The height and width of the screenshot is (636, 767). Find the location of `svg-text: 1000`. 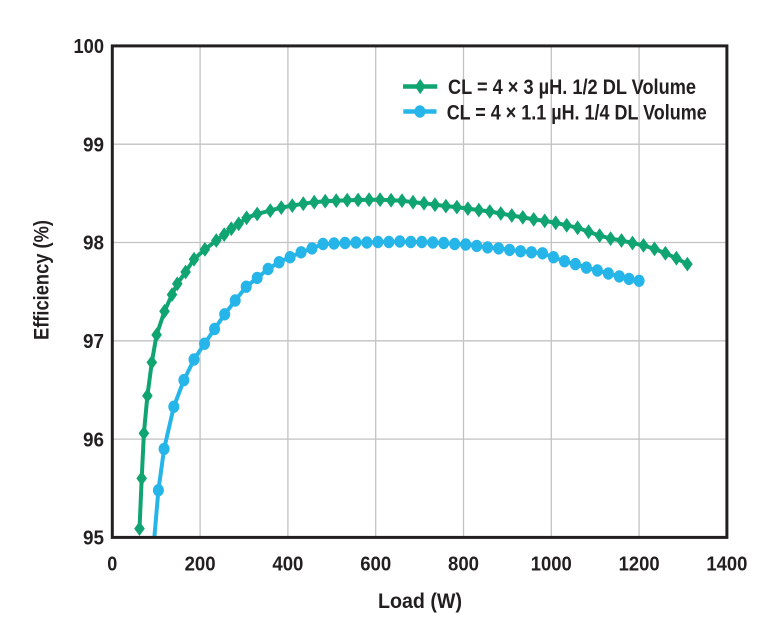

svg-text: 1000 is located at coordinates (551, 565).